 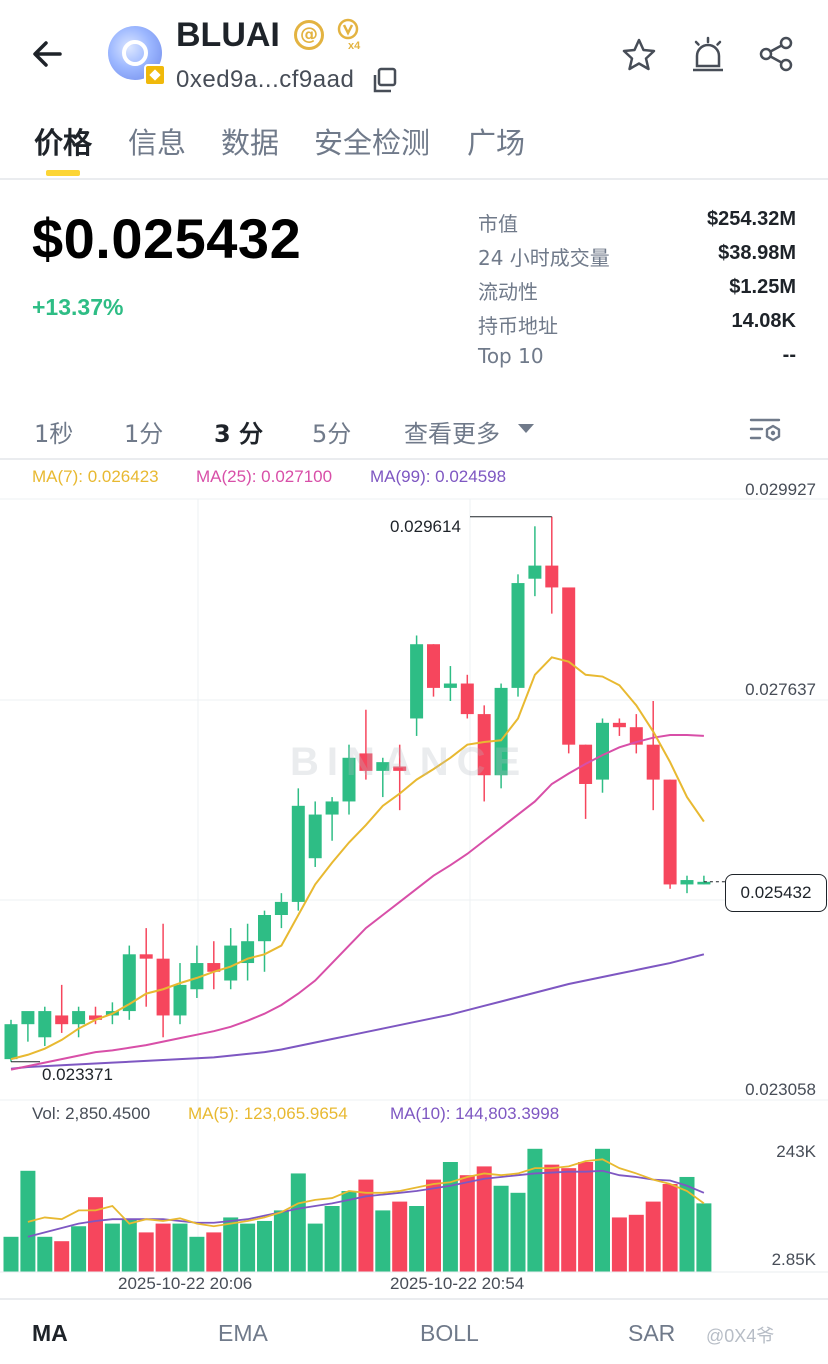 I want to click on indicator-bar: MA EMA BOLL SAR @0X4爷, so click(x=414, y=1331).